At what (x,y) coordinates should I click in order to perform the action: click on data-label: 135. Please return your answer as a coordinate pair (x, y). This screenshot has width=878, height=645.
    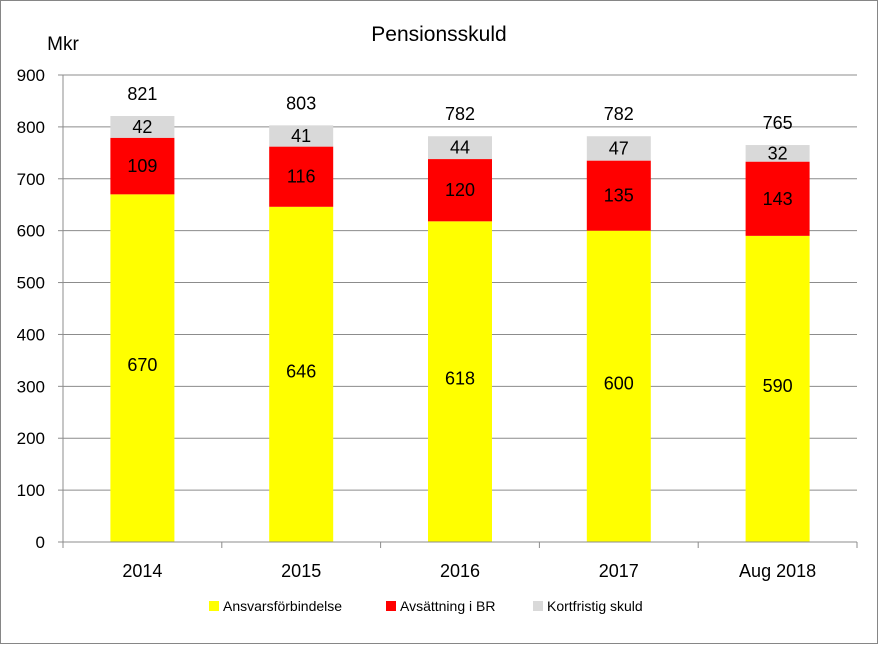
    Looking at the image, I should click on (619, 196).